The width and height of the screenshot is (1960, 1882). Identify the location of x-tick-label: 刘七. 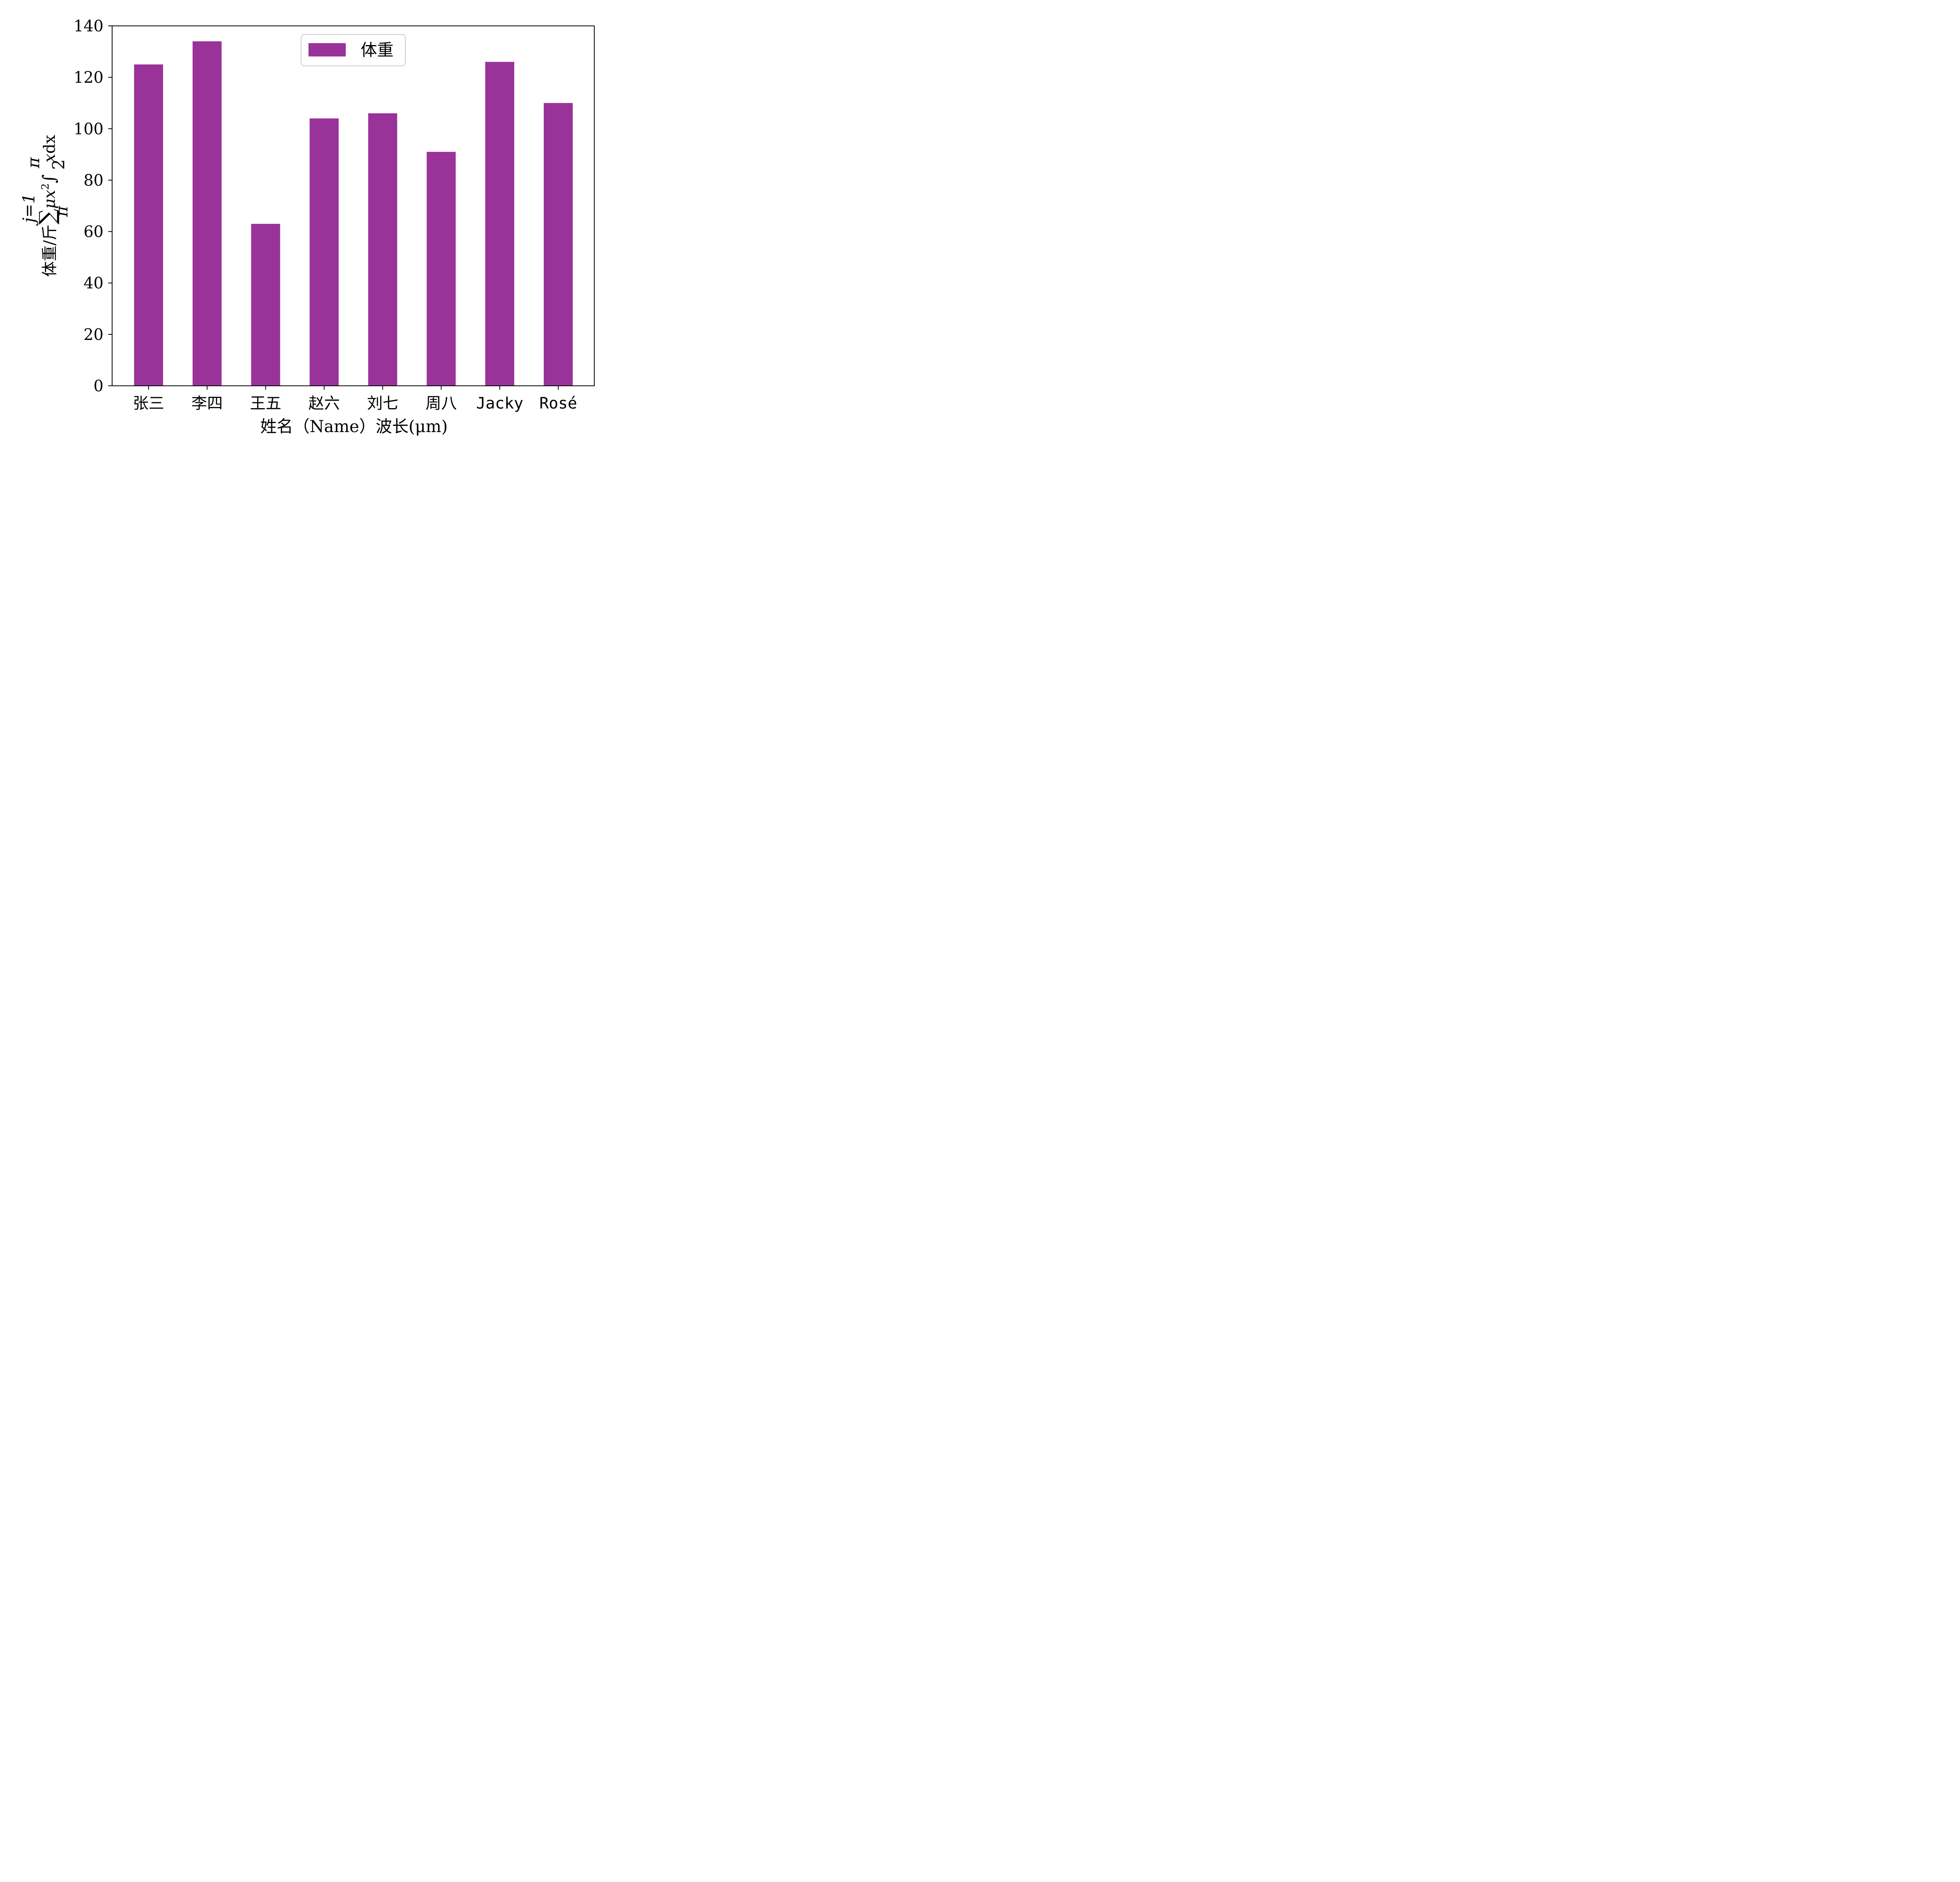
(382, 403).